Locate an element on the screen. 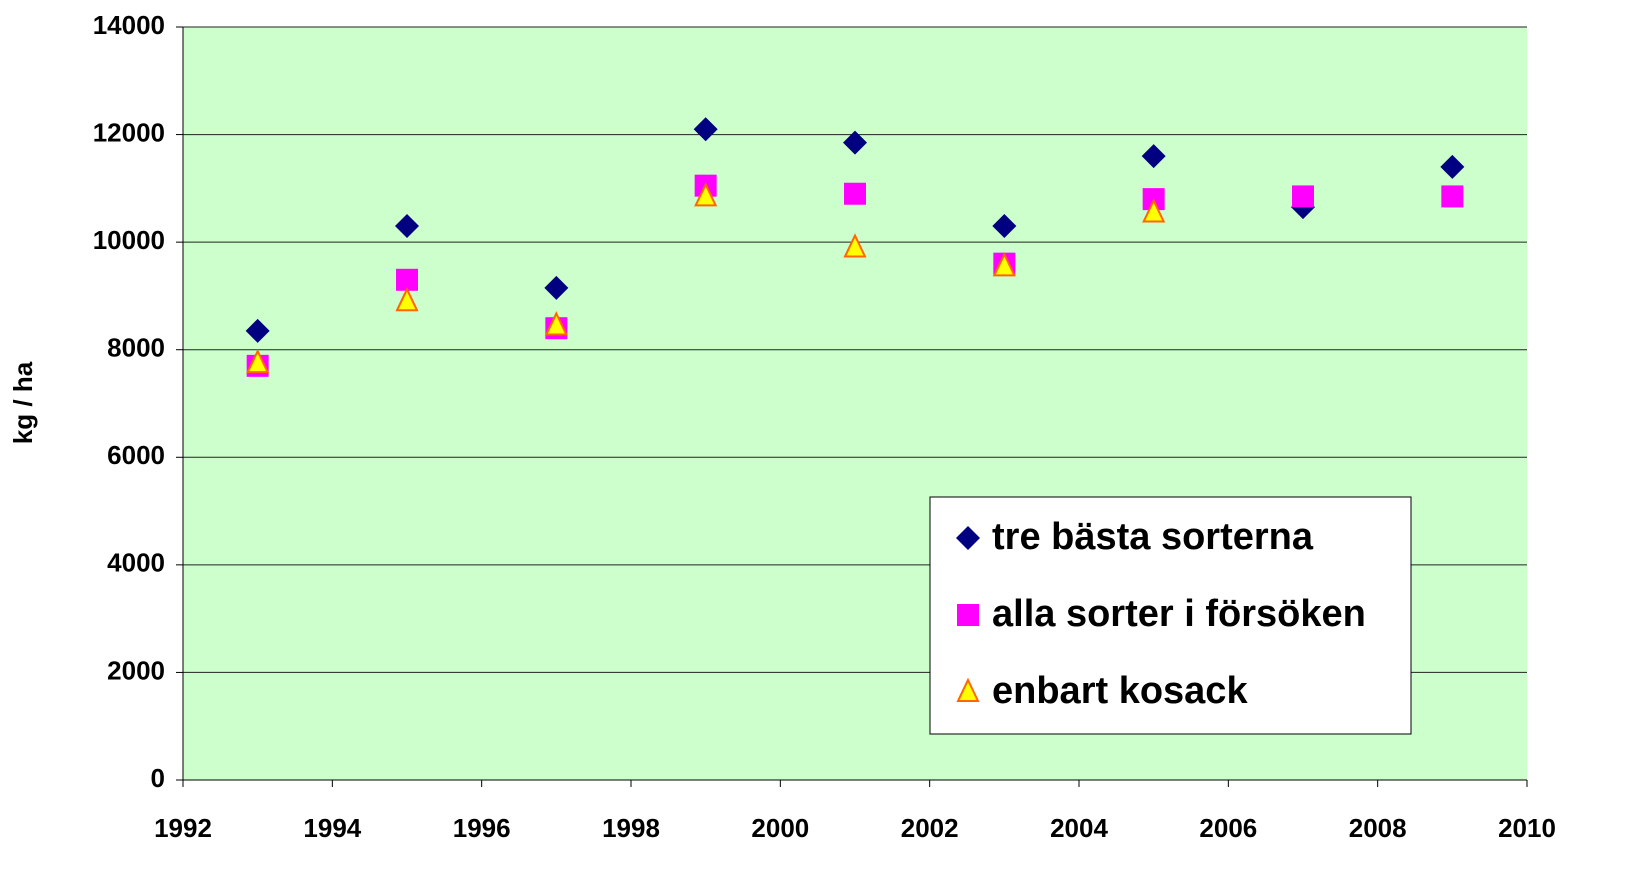 The height and width of the screenshot is (878, 1626). legend is located at coordinates (1170, 615).